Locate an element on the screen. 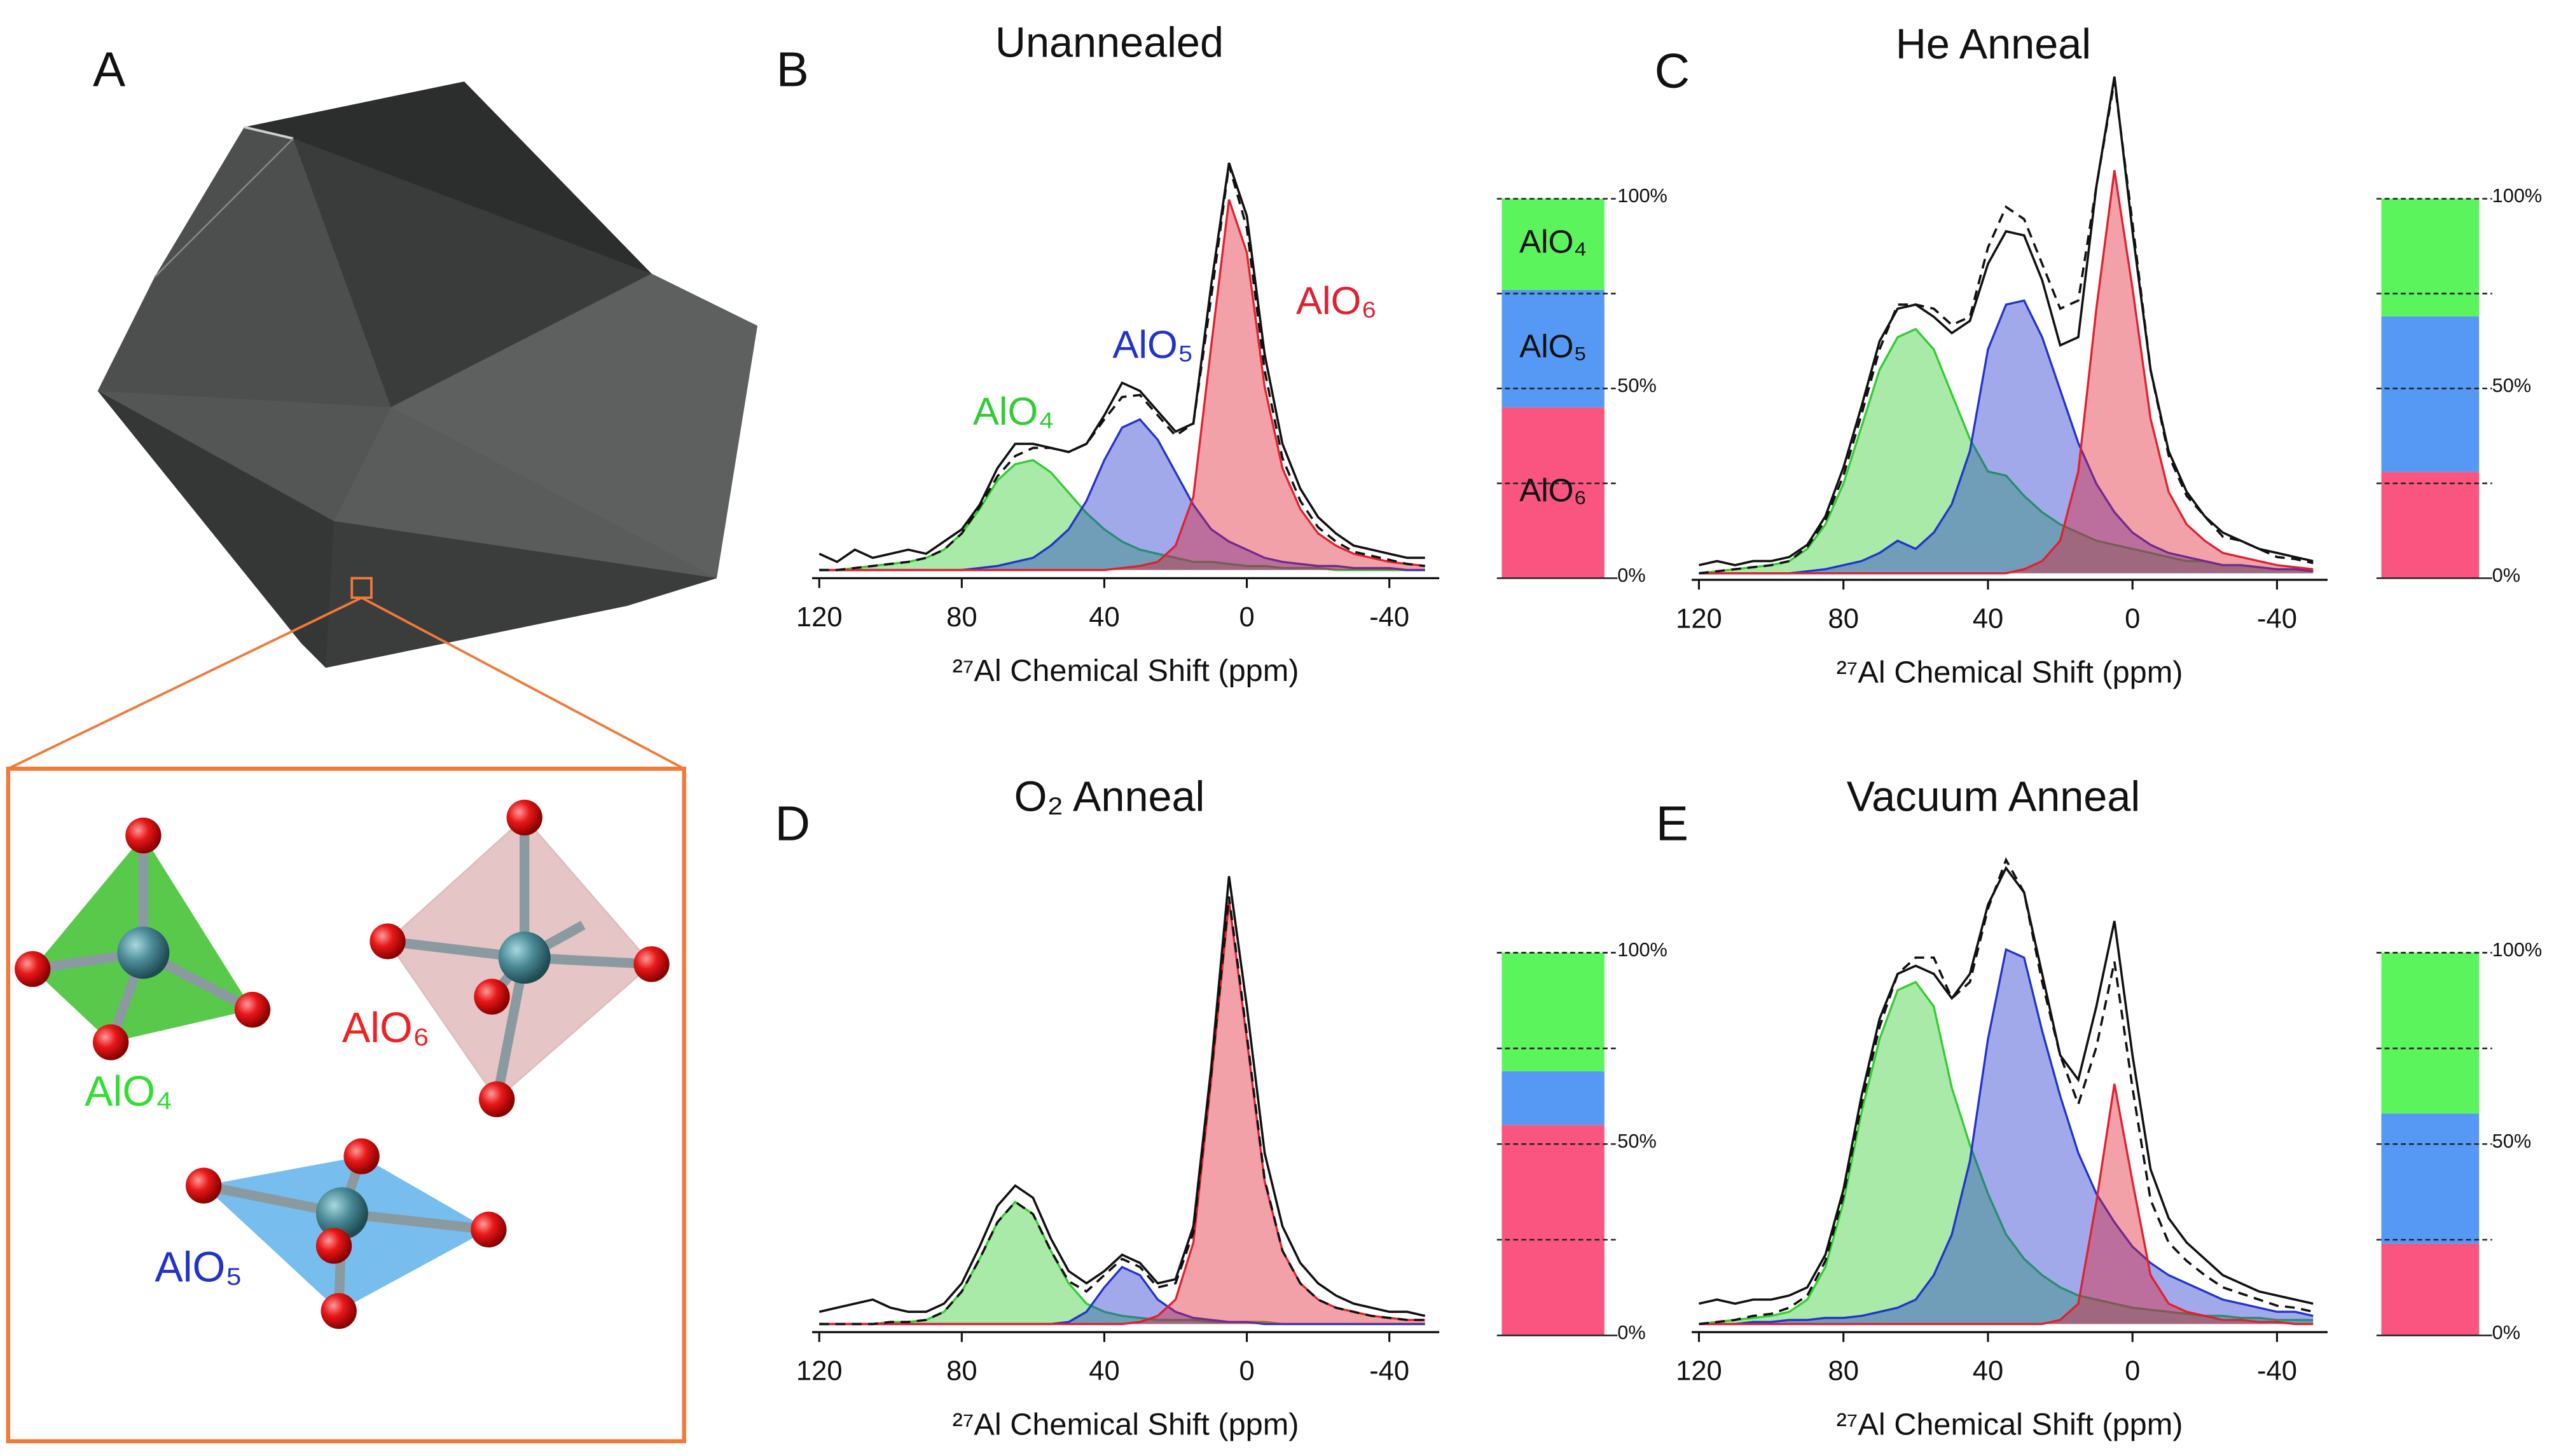 The height and width of the screenshot is (1456, 2554). structure-label: AlO₅ is located at coordinates (198, 1267).